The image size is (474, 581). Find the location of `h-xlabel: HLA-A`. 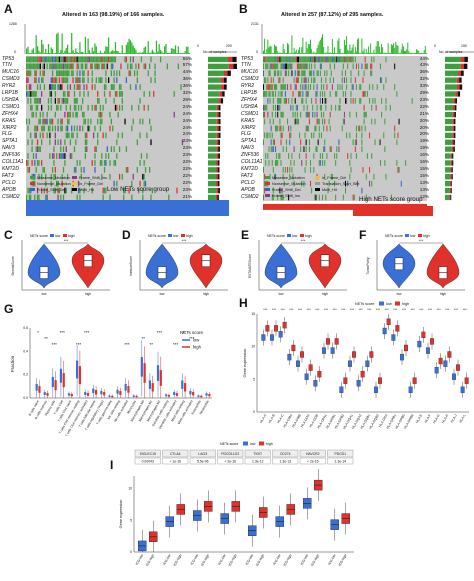

h-xlabel: HLA-A is located at coordinates (263, 418).